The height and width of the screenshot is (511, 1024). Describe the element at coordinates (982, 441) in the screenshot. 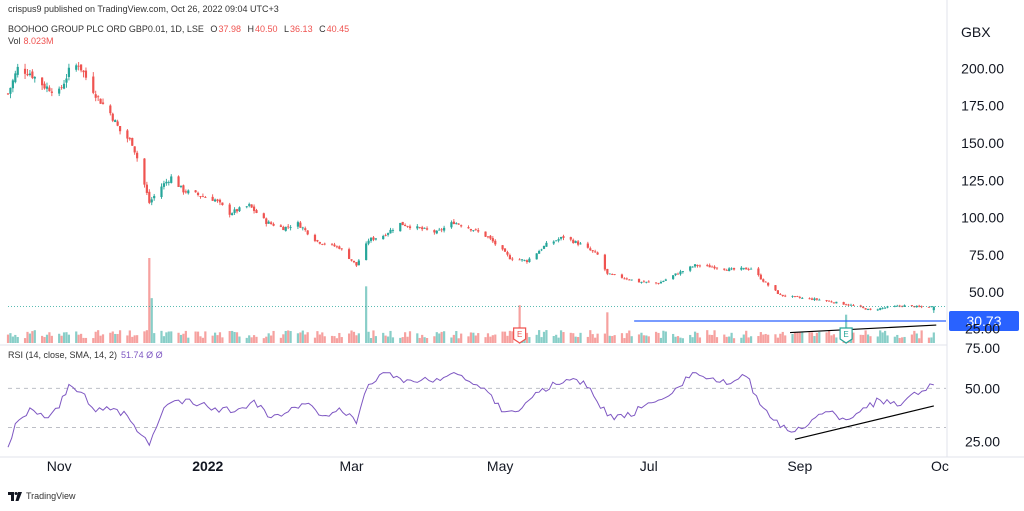

I see `rsi-tick-label: 25.00` at that location.